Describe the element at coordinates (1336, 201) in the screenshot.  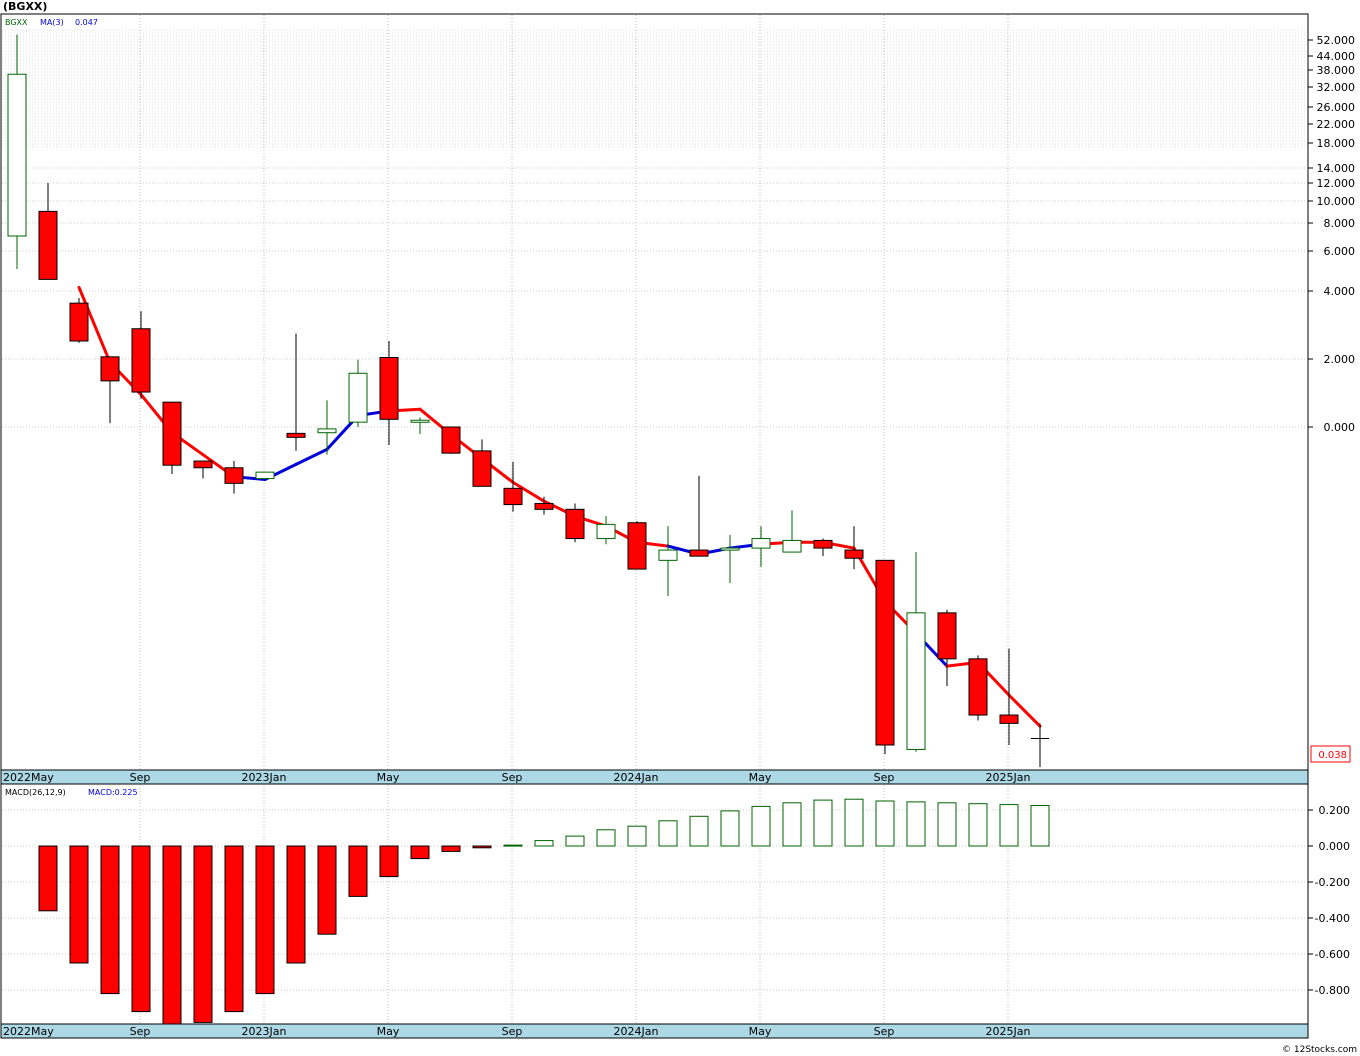
I see `y-tick-label: 10.000` at that location.